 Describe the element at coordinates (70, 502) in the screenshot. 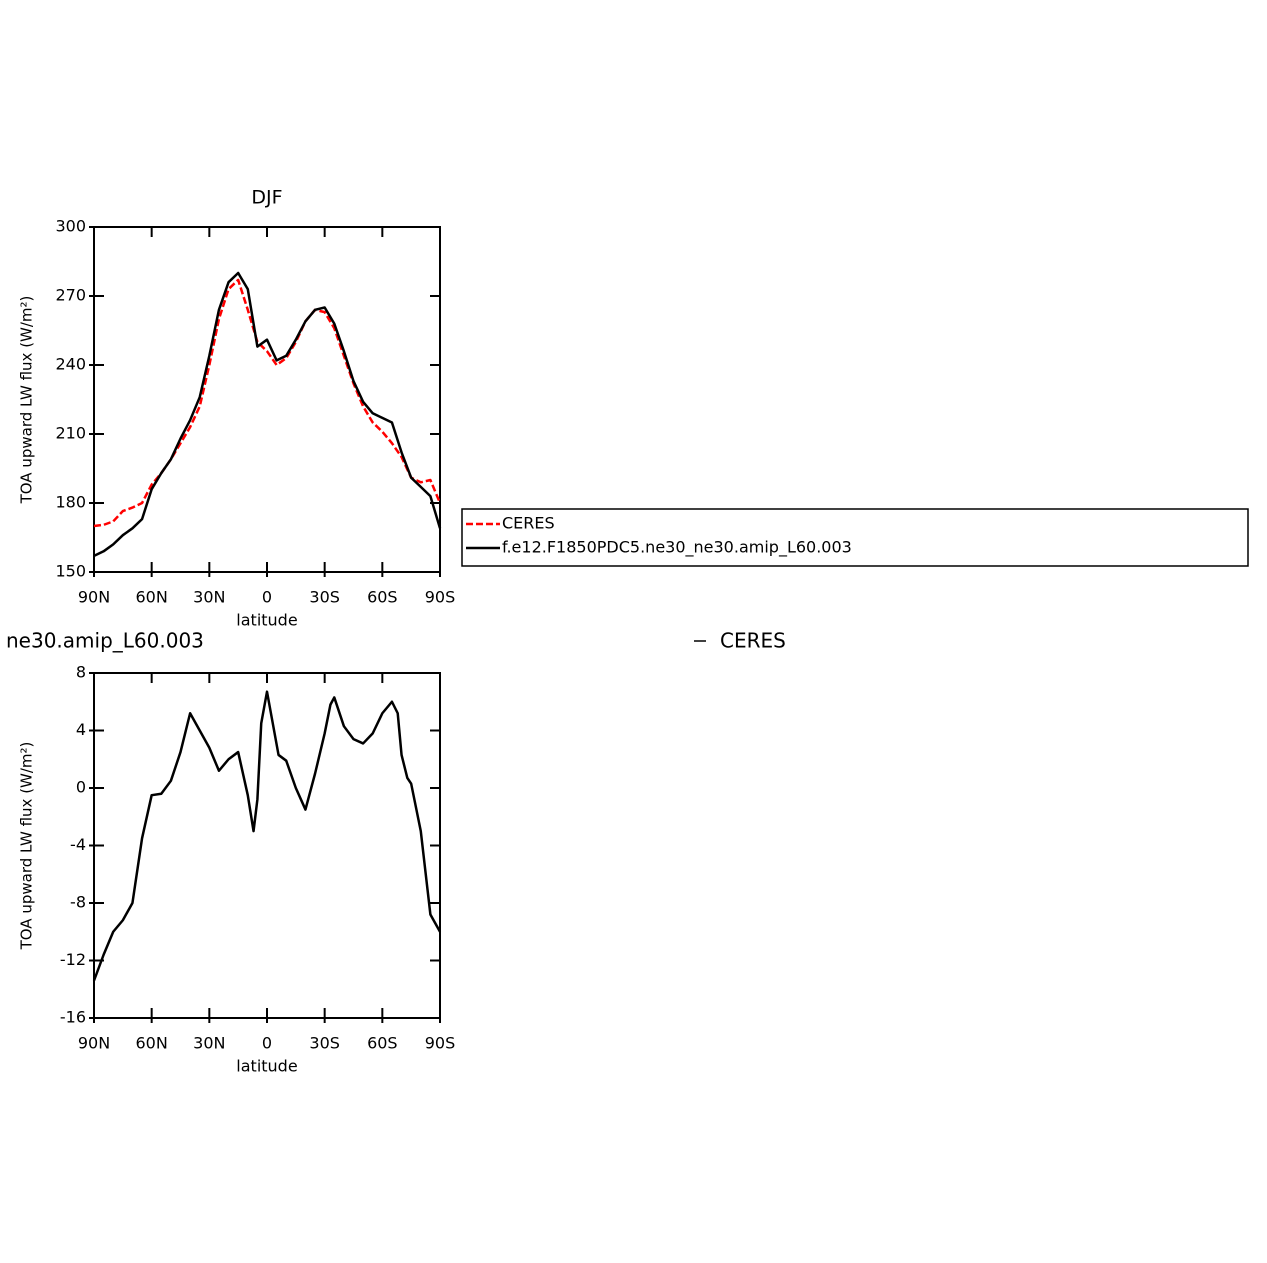

I see `y-tick-label: 180` at that location.